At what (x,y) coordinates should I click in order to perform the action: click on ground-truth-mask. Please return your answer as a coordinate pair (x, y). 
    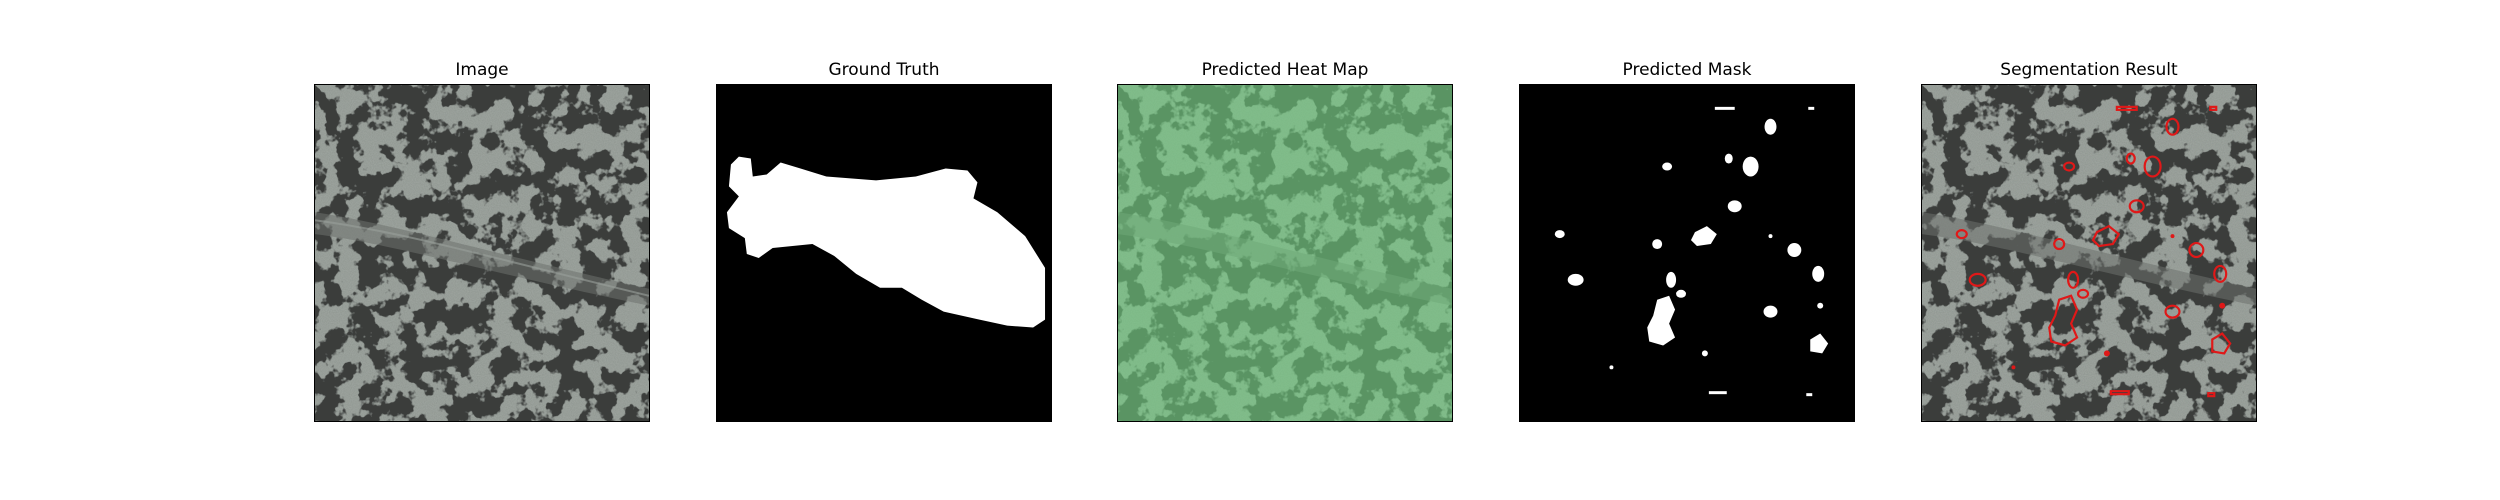
    Looking at the image, I should click on (884, 253).